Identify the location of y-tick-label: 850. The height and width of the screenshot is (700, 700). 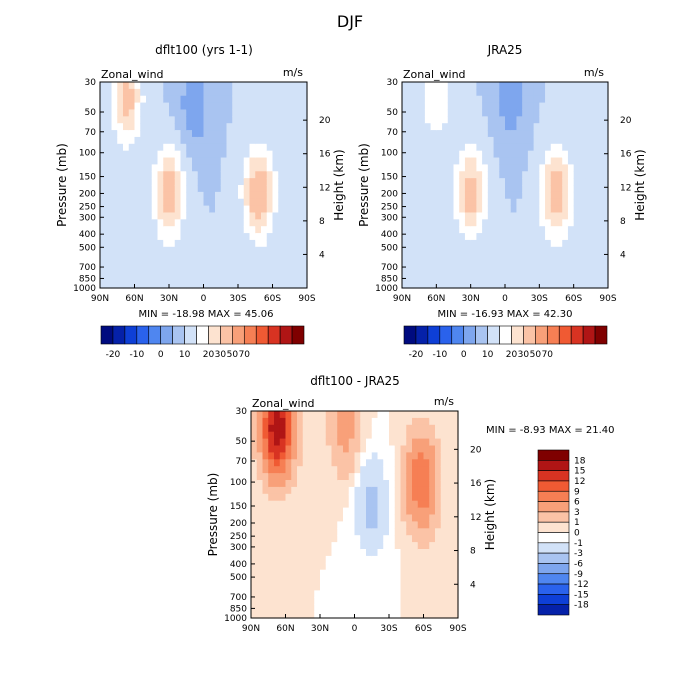
(389, 279).